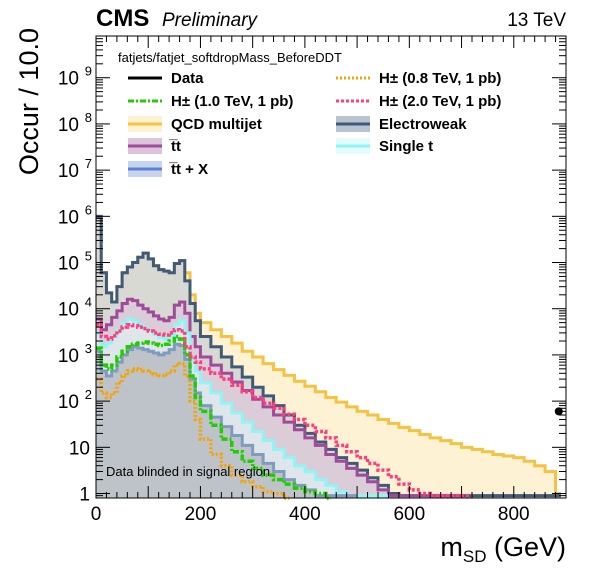 The width and height of the screenshot is (596, 572). I want to click on legend-entry: t̅t + X, so click(168, 169).